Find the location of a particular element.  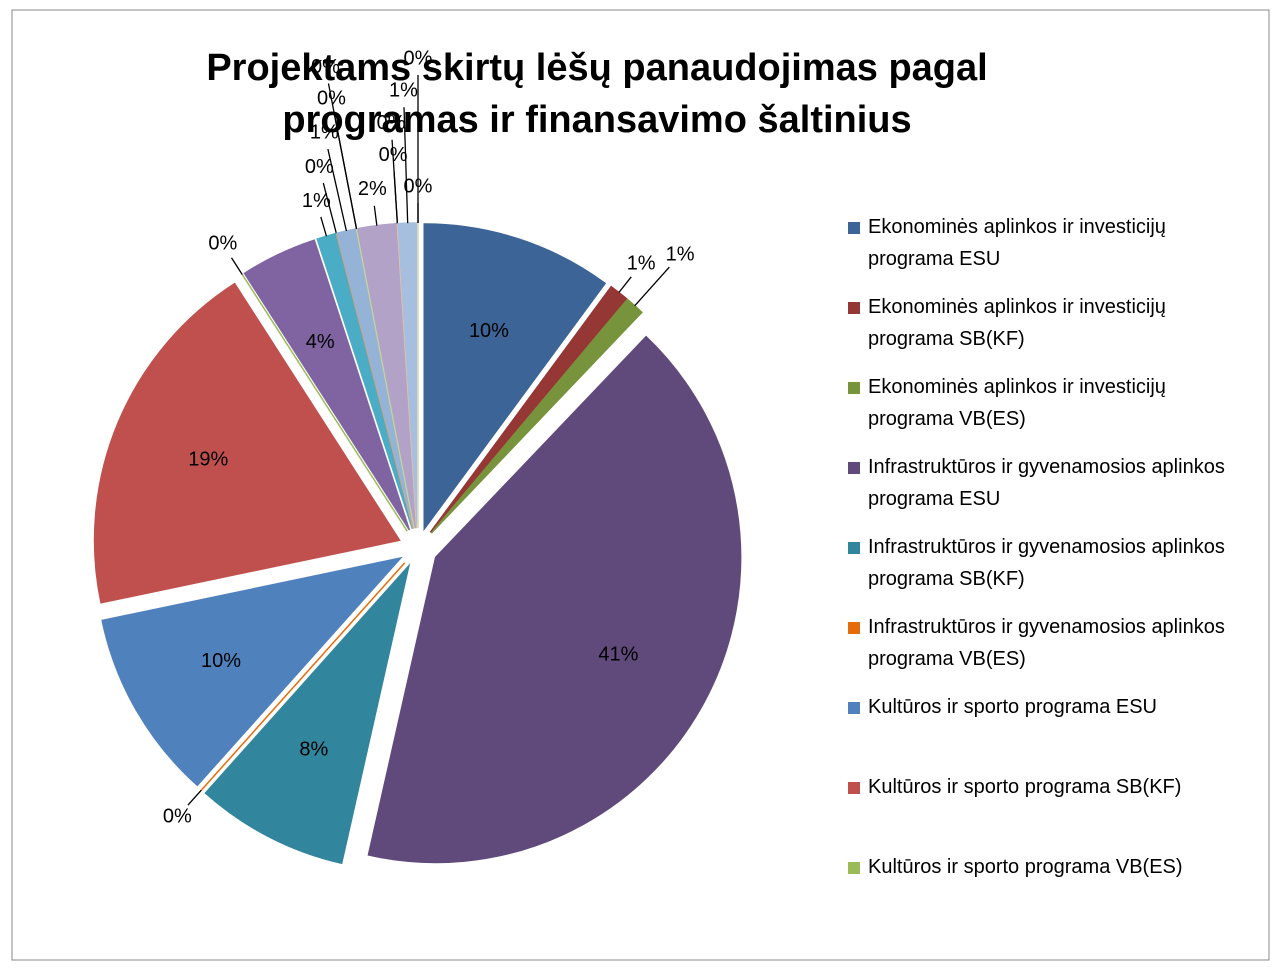

data-label: 2% is located at coordinates (372, 189).